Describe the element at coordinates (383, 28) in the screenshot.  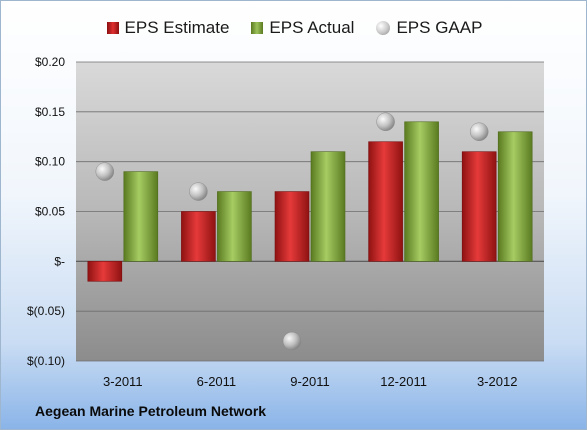
I see `eps-gaap-swatch` at that location.